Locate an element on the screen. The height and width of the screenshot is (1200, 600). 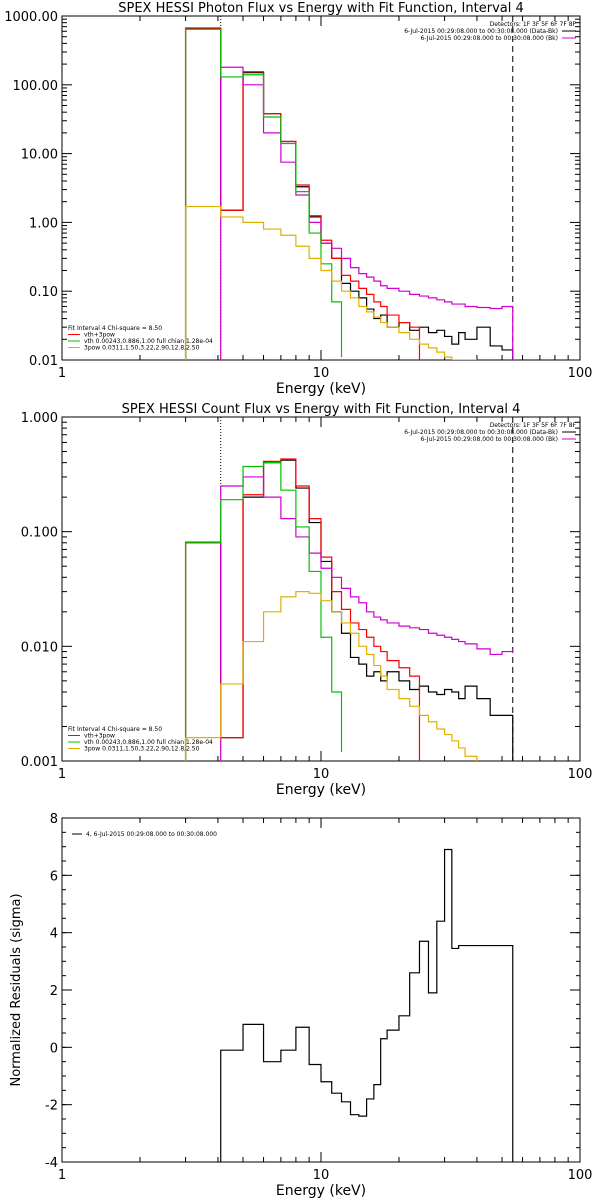
y-tick-label: -2 is located at coordinates (51, 1106).